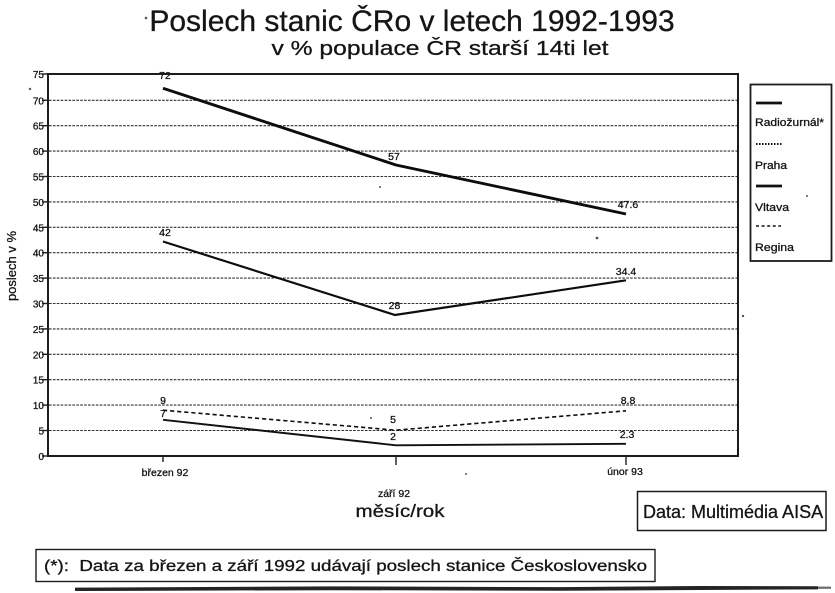 This screenshot has width=835, height=593. What do you see at coordinates (39, 305) in the screenshot?
I see `svg-text: 30` at bounding box center [39, 305].